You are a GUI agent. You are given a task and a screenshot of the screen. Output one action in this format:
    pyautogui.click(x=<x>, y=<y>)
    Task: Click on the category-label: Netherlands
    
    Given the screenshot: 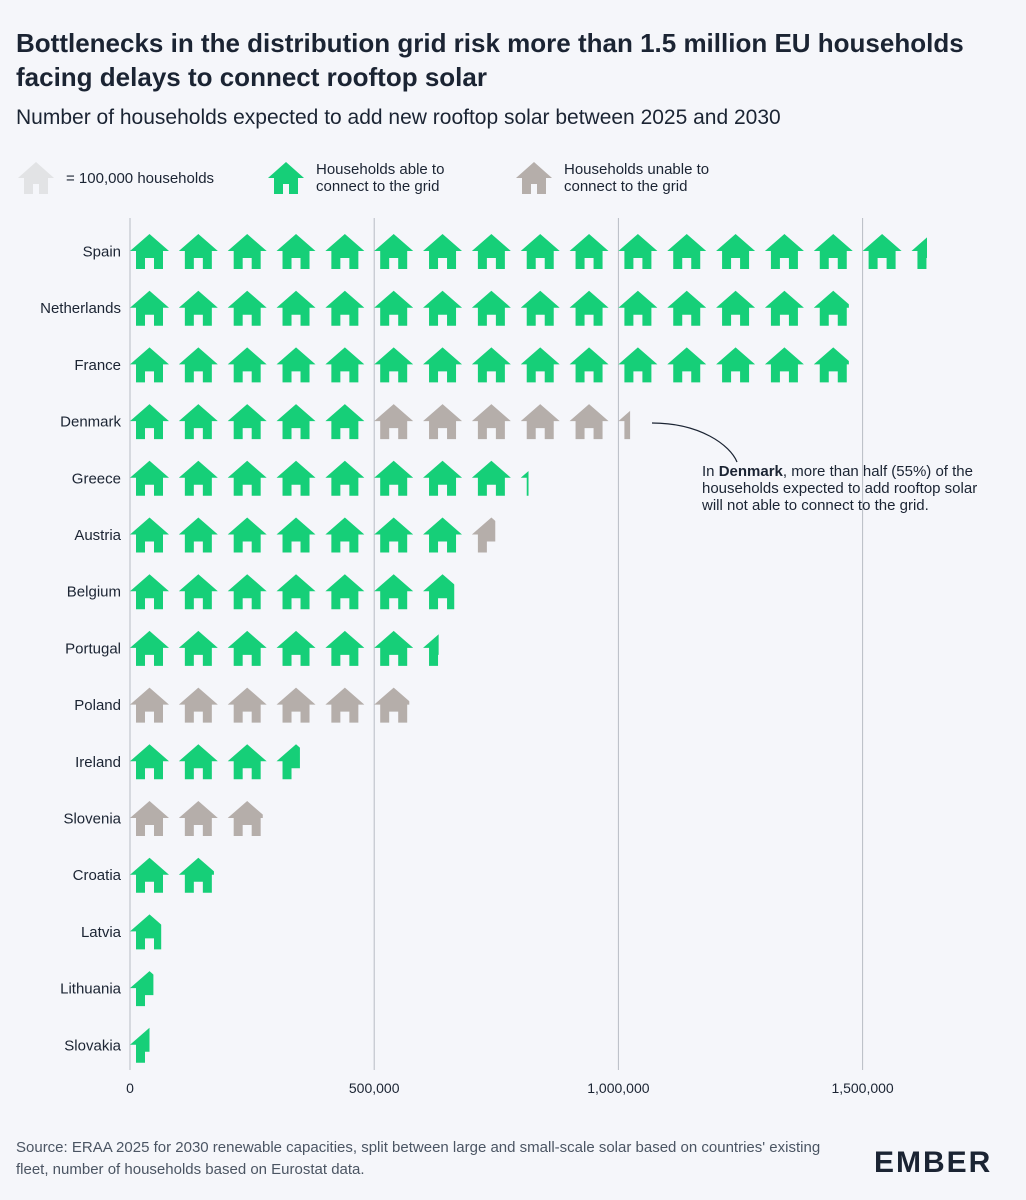 What is the action you would take?
    pyautogui.click(x=80, y=308)
    